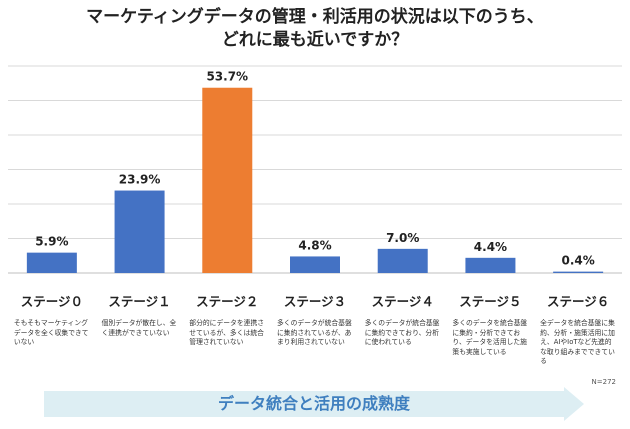  Describe the element at coordinates (139, 328) in the screenshot. I see `stage-description-1: 個別データが散在し、全く連携ができていない` at that location.